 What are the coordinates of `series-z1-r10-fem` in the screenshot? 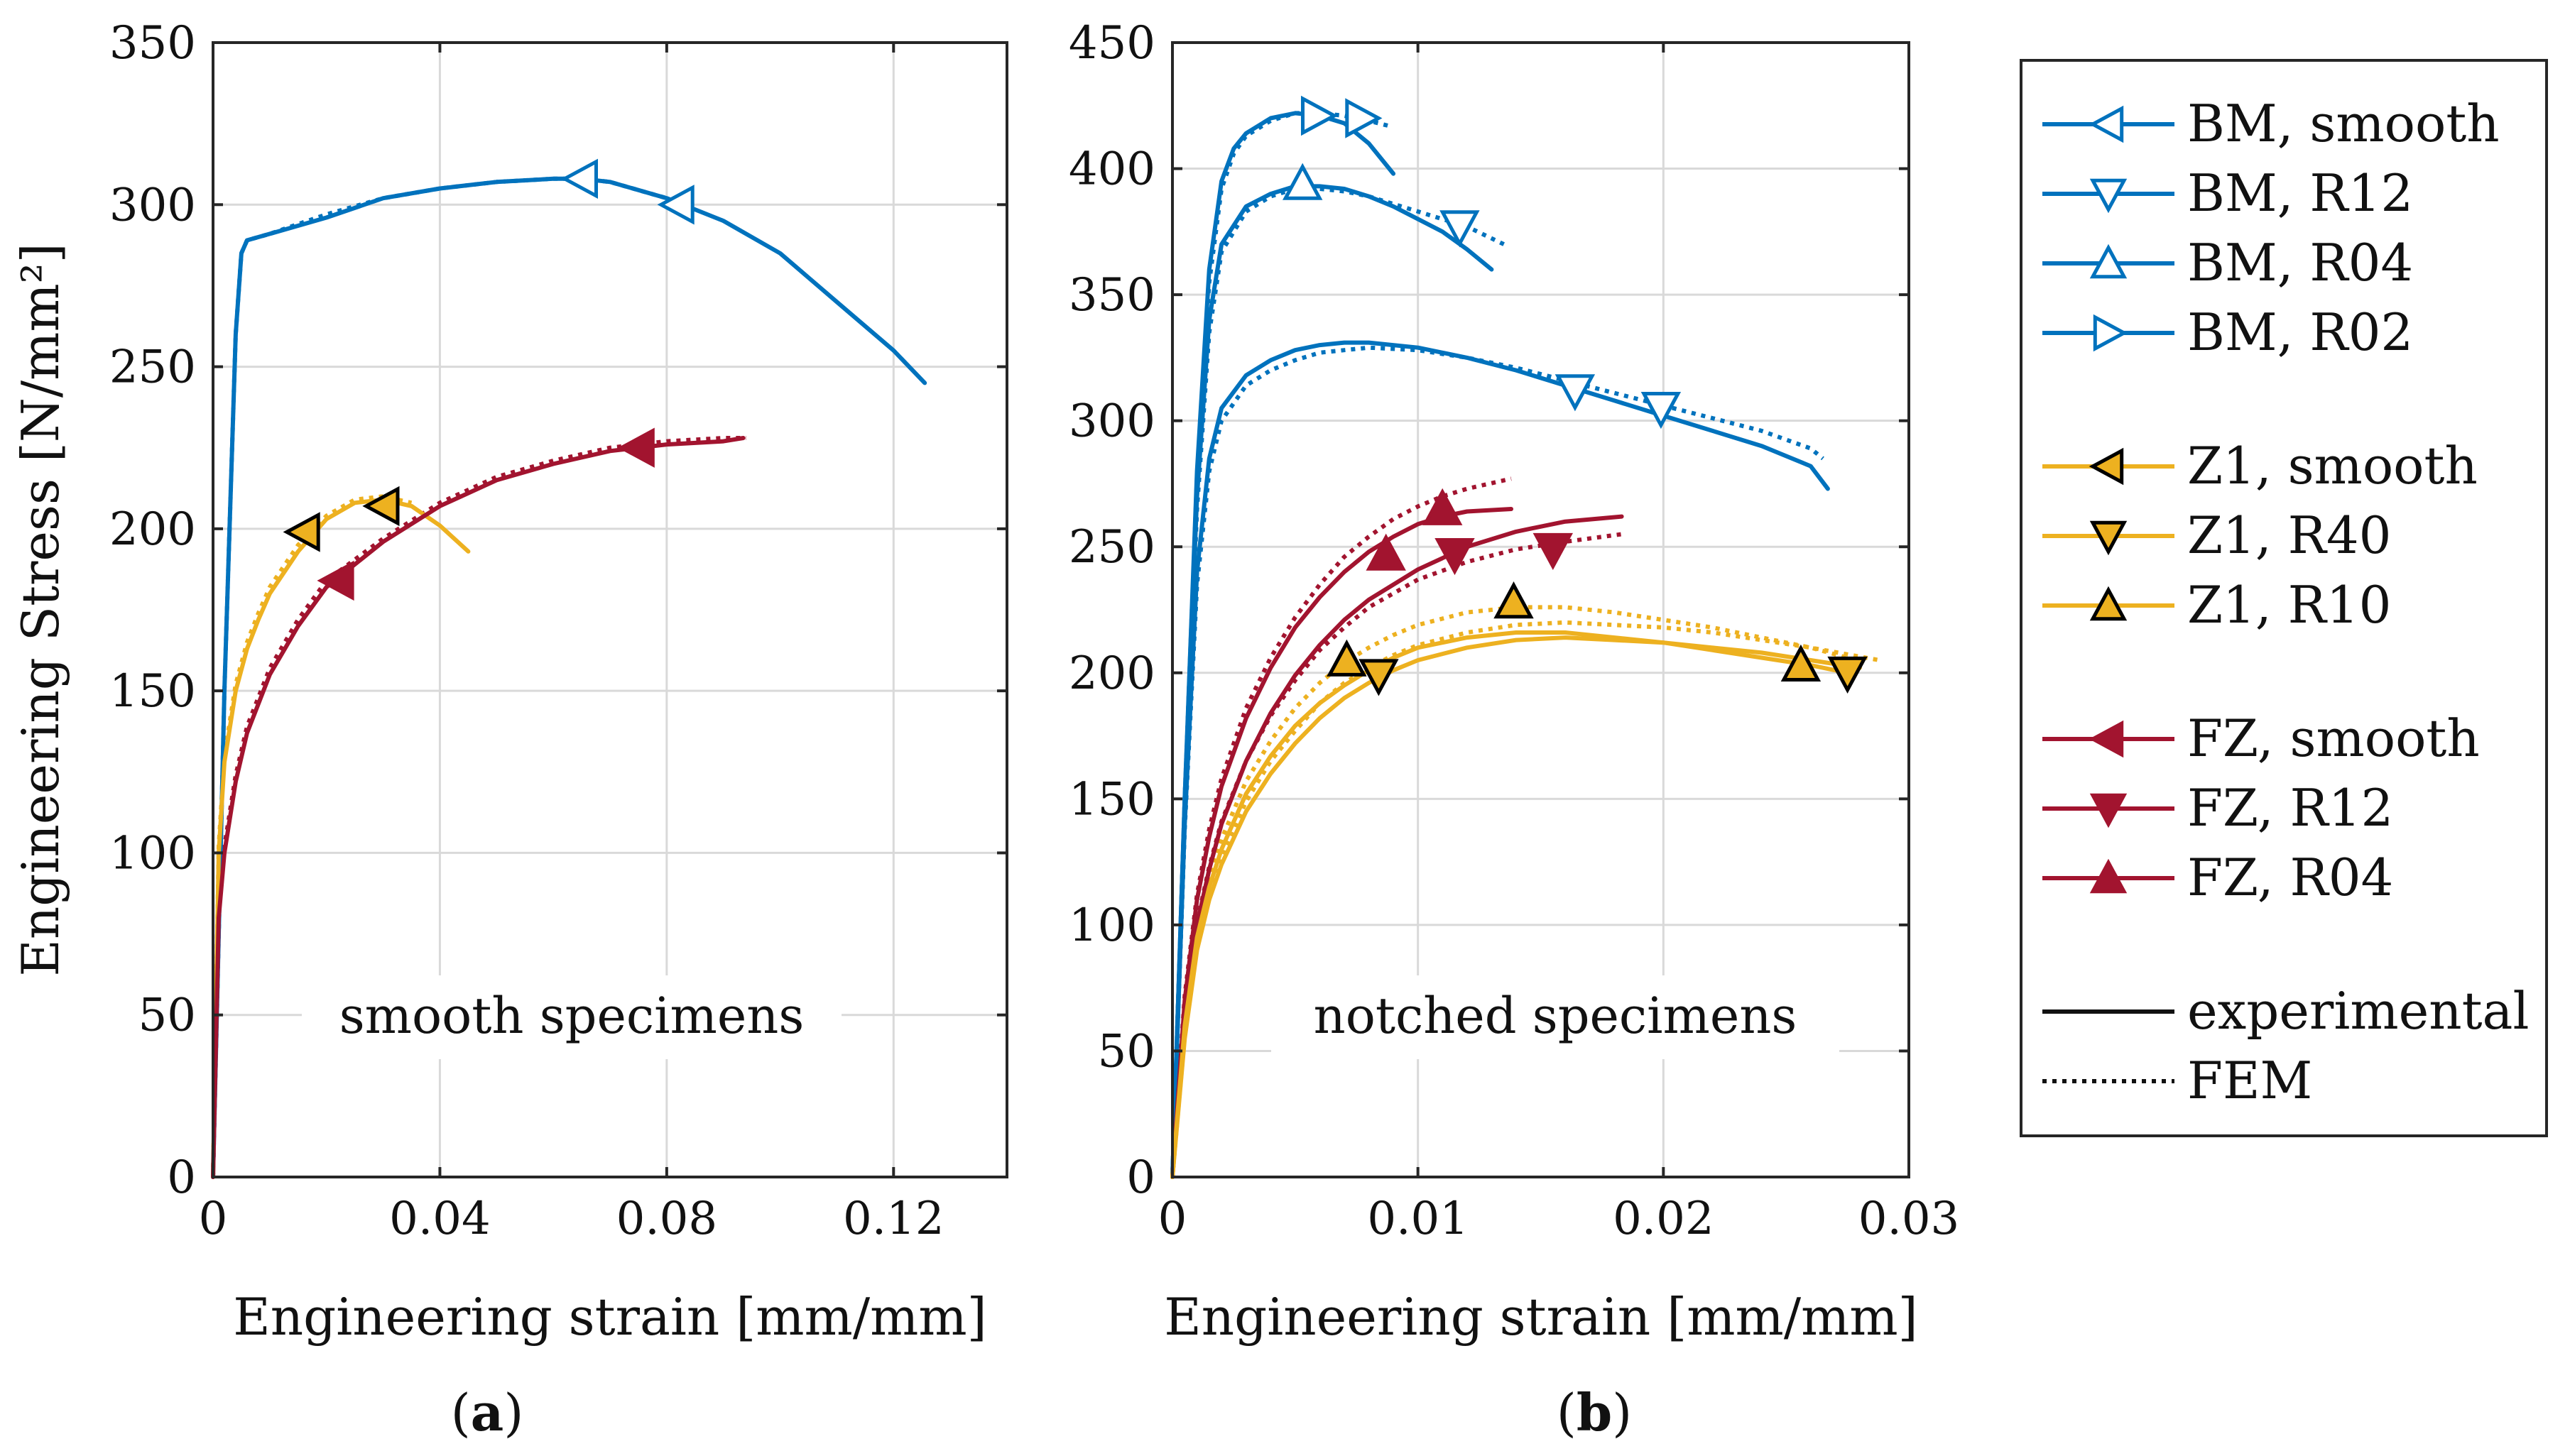 It's located at (1509, 892).